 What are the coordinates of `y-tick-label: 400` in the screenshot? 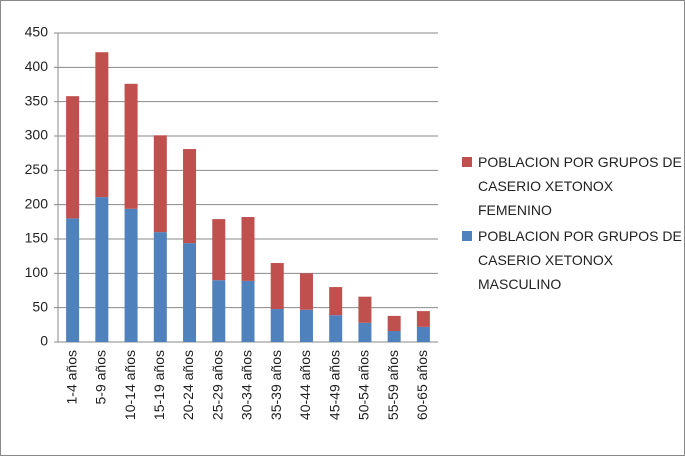 It's located at (37, 66).